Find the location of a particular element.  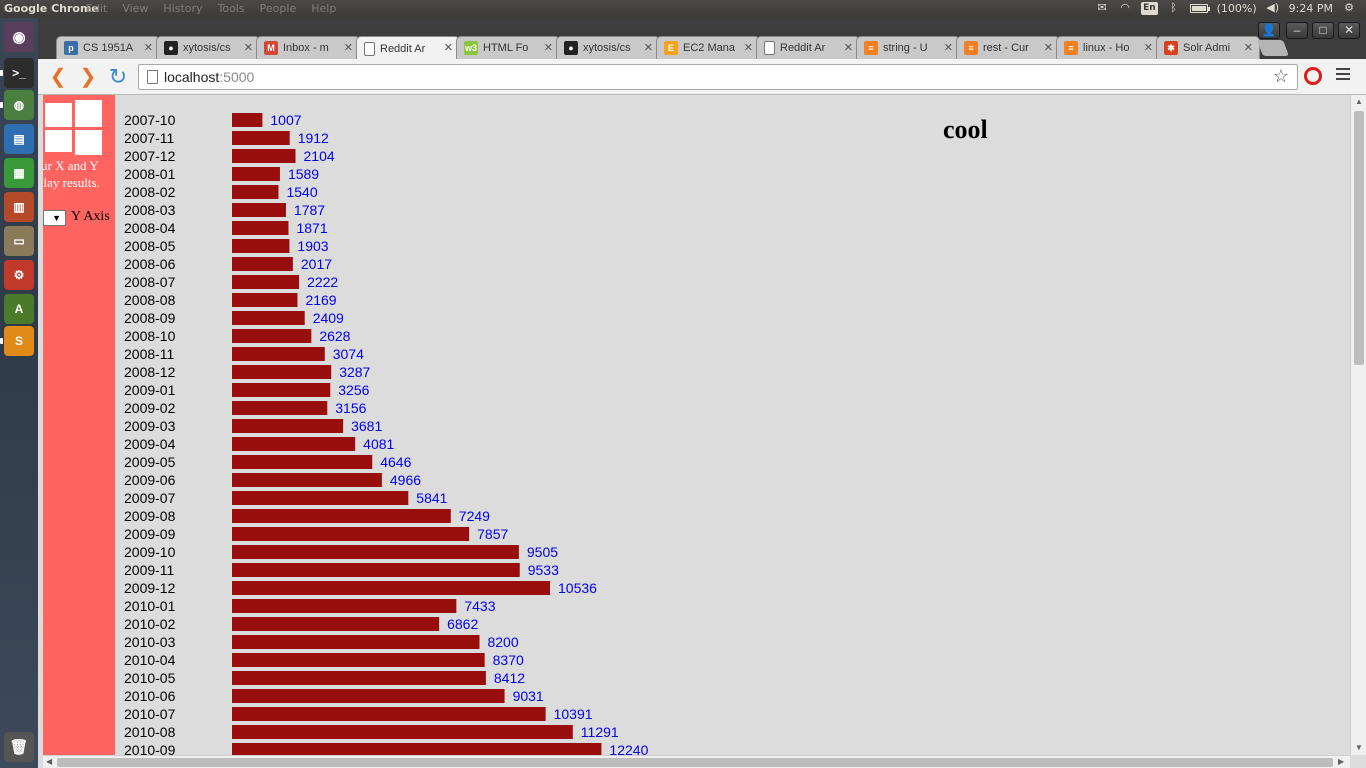

clock: 9:24 PM is located at coordinates (1310, 8).